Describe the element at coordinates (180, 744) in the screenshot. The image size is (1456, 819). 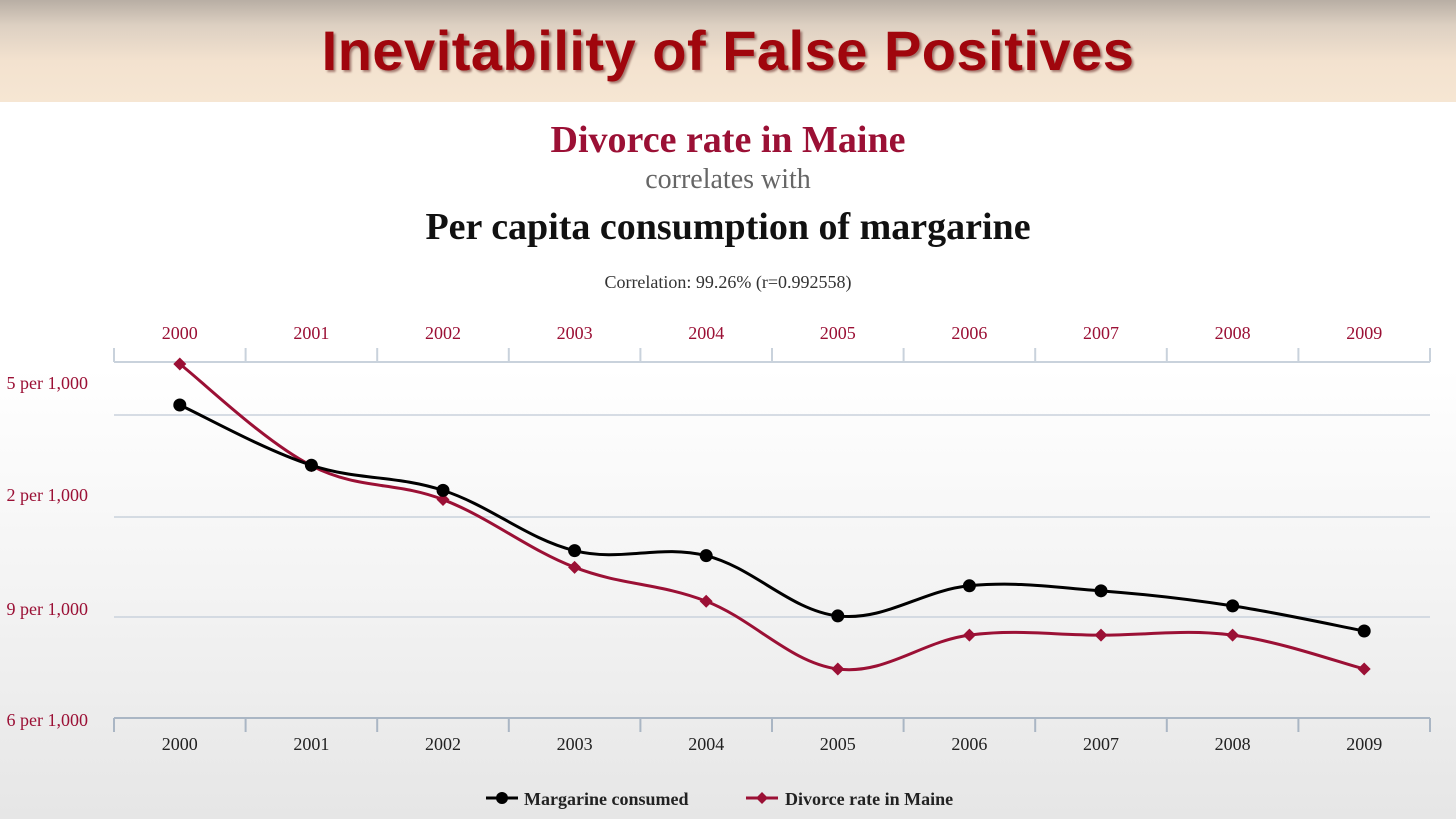
I see `x-tick-label-bottom: 2000` at that location.